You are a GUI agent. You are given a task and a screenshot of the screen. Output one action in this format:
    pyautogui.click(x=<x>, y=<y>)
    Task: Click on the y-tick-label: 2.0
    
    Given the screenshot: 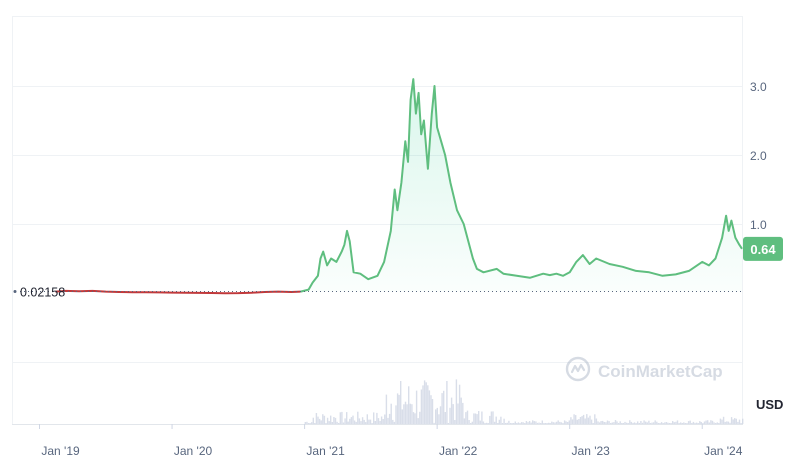 What is the action you would take?
    pyautogui.click(x=758, y=156)
    